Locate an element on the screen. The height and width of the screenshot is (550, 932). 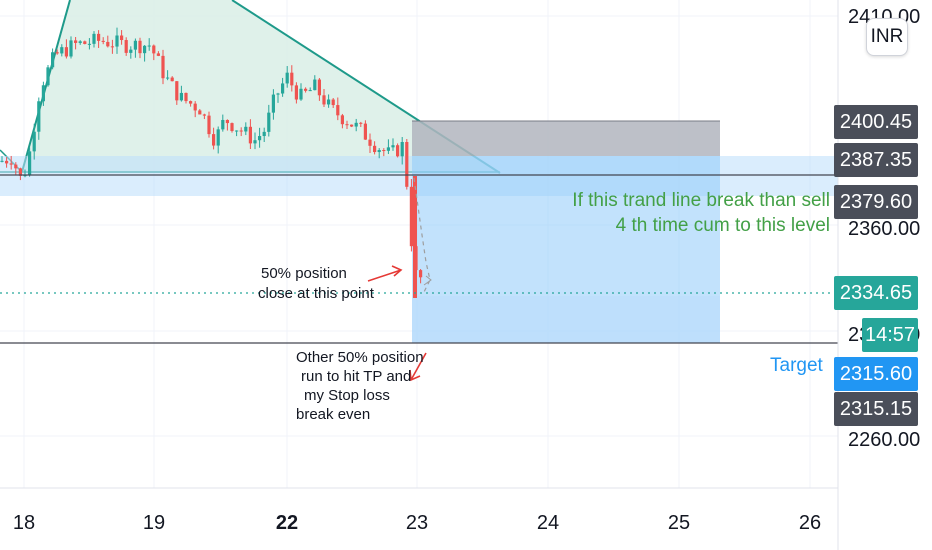
trendline-rising is located at coordinates (46, 86).